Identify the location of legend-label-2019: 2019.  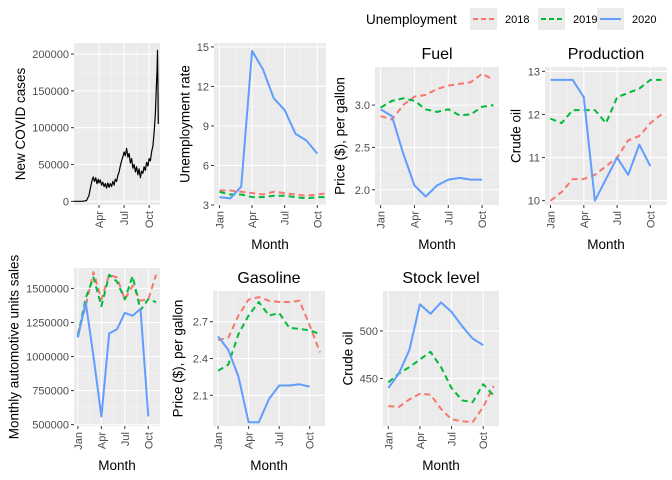
(585, 20).